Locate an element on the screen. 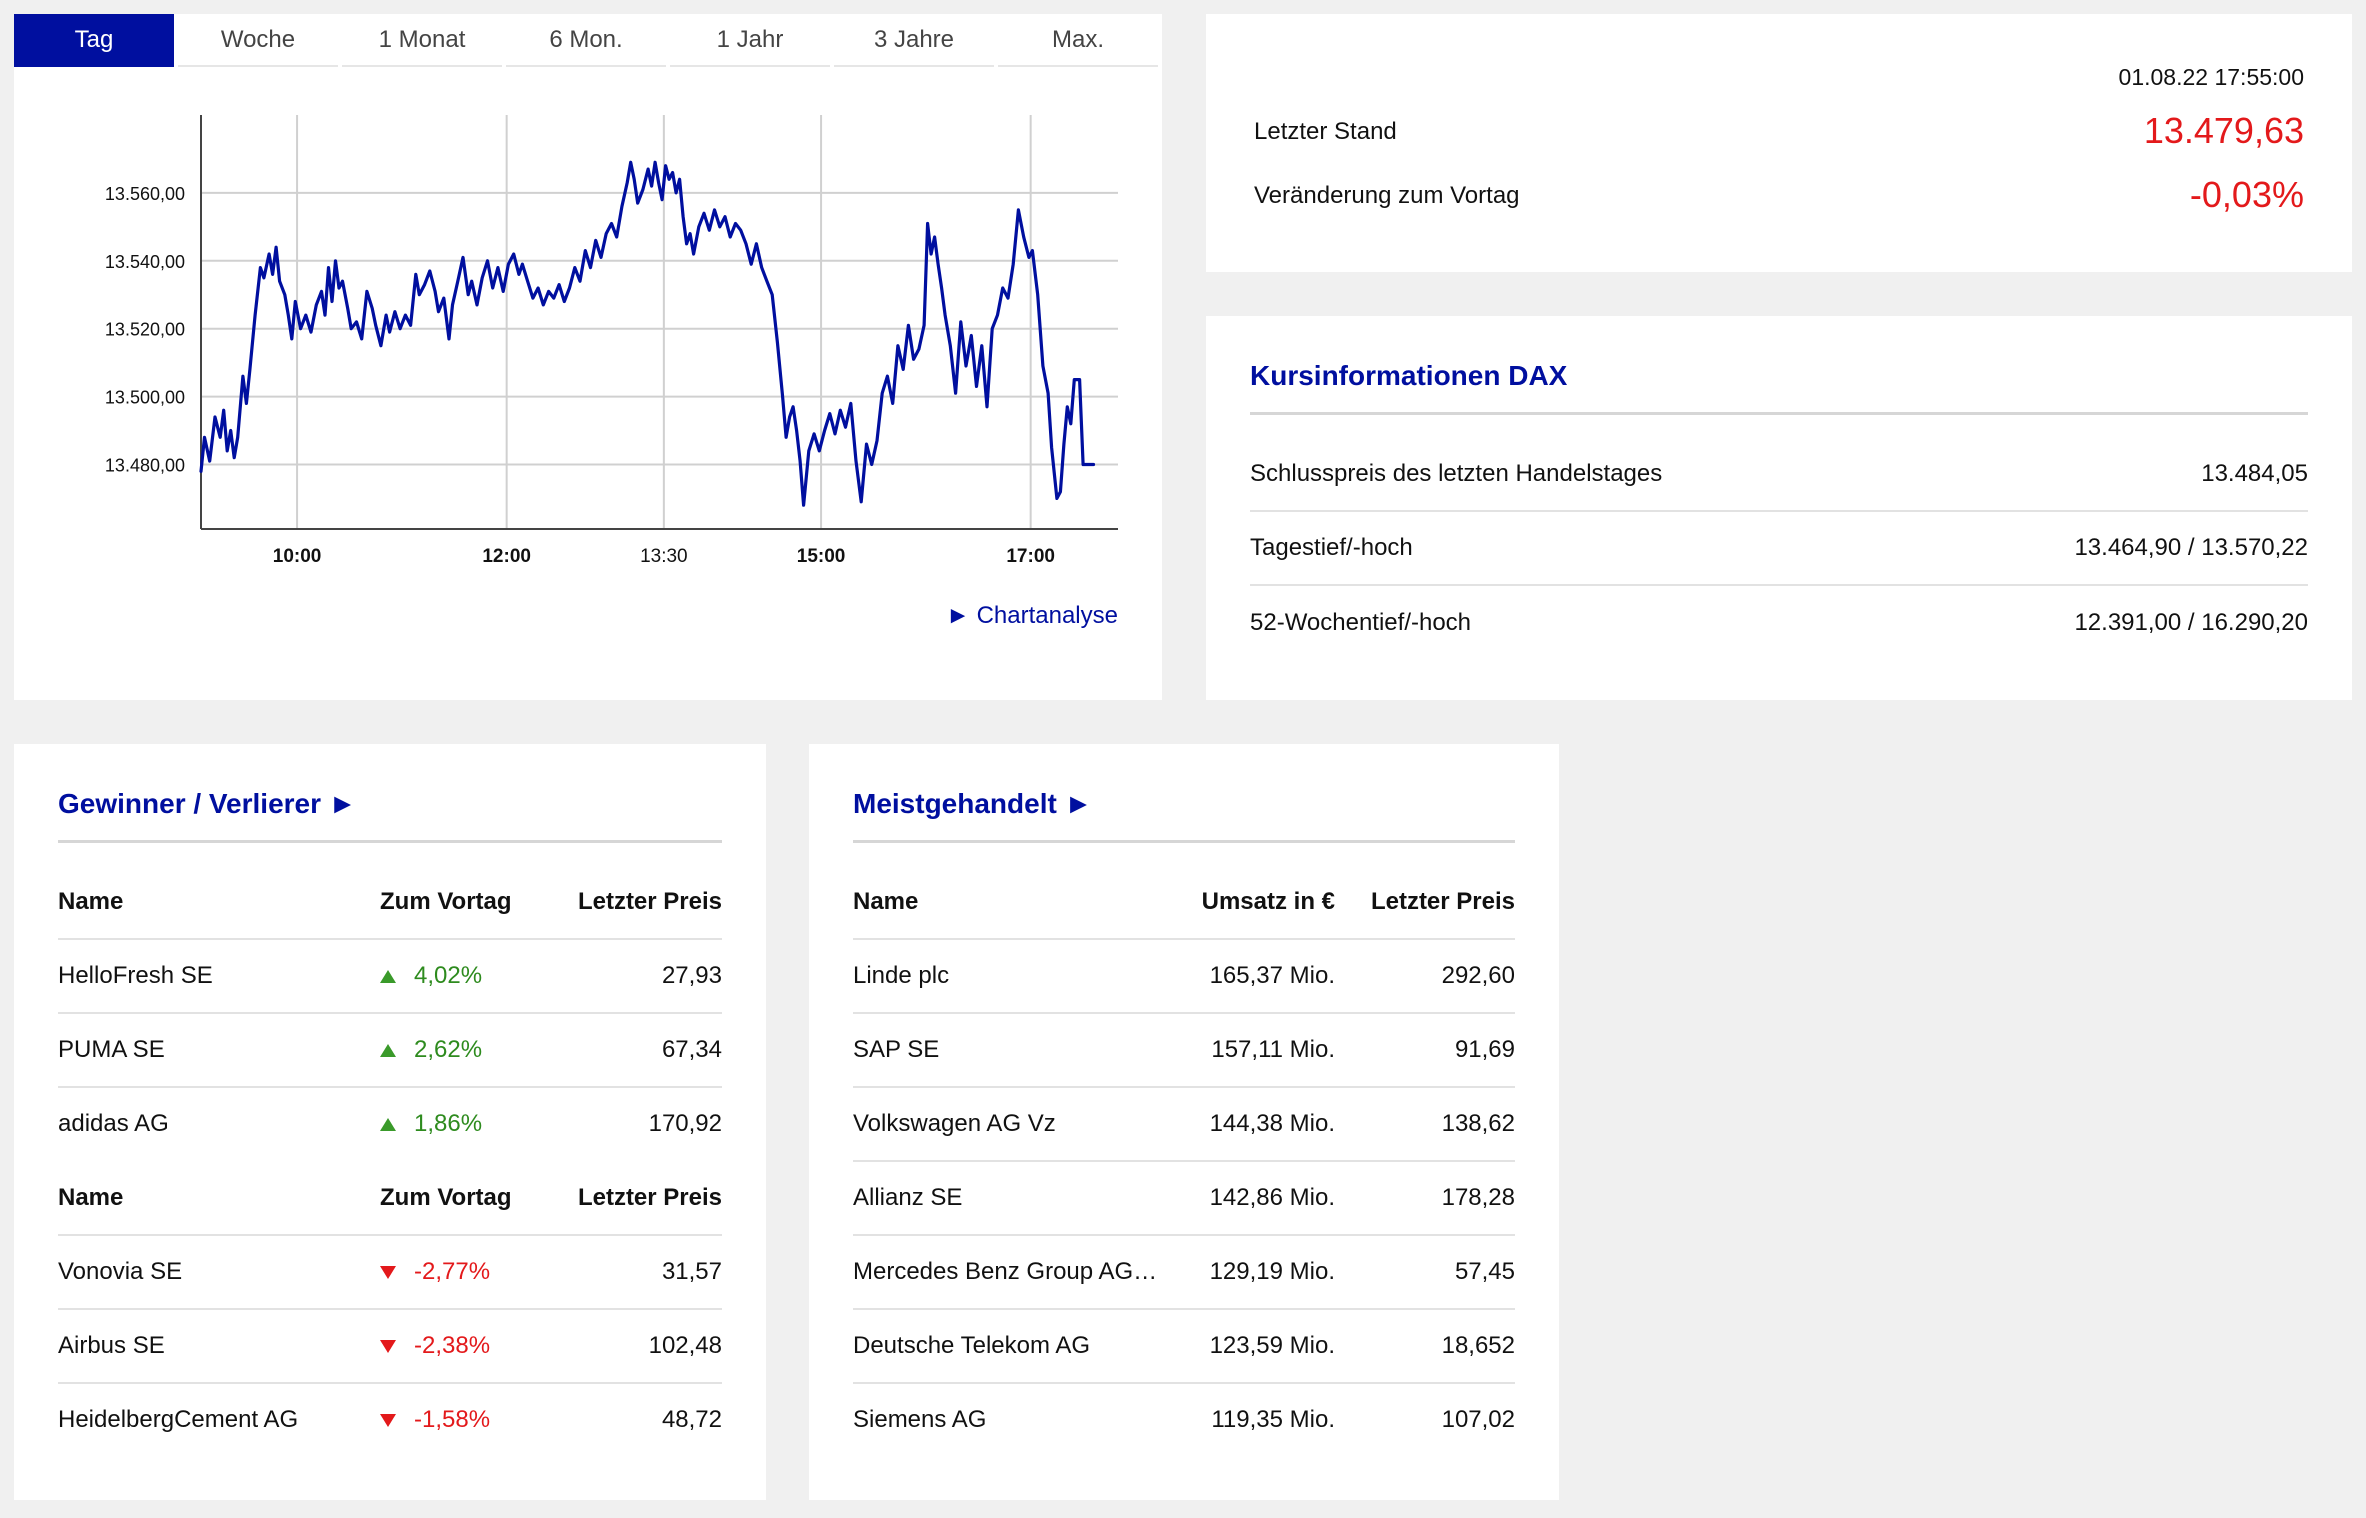  price-value: 138,62 is located at coordinates (1478, 1123).